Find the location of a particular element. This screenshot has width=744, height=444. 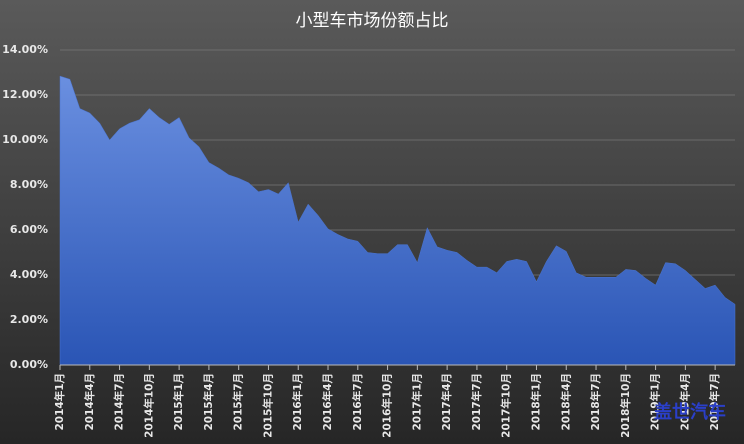

y-tick-label: 8.00% is located at coordinates (29, 184).